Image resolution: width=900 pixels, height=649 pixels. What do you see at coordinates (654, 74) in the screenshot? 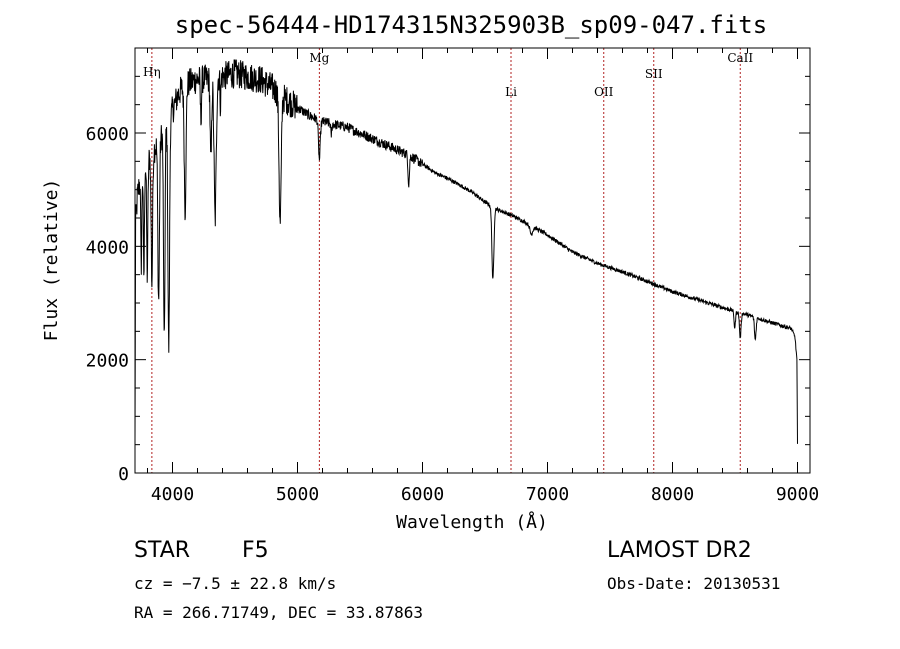
I see `spectral-line-label: SII` at bounding box center [654, 74].